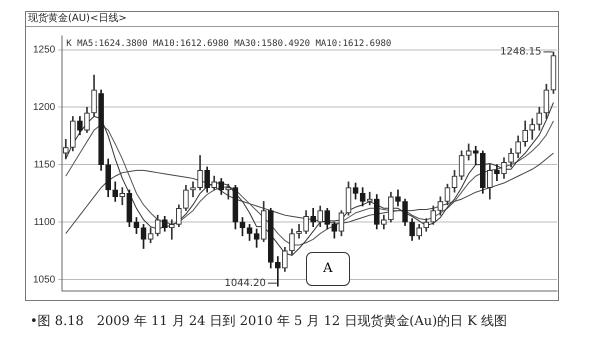 This screenshot has width=602, height=343. I want to click on annotation: 1248.15, so click(521, 52).